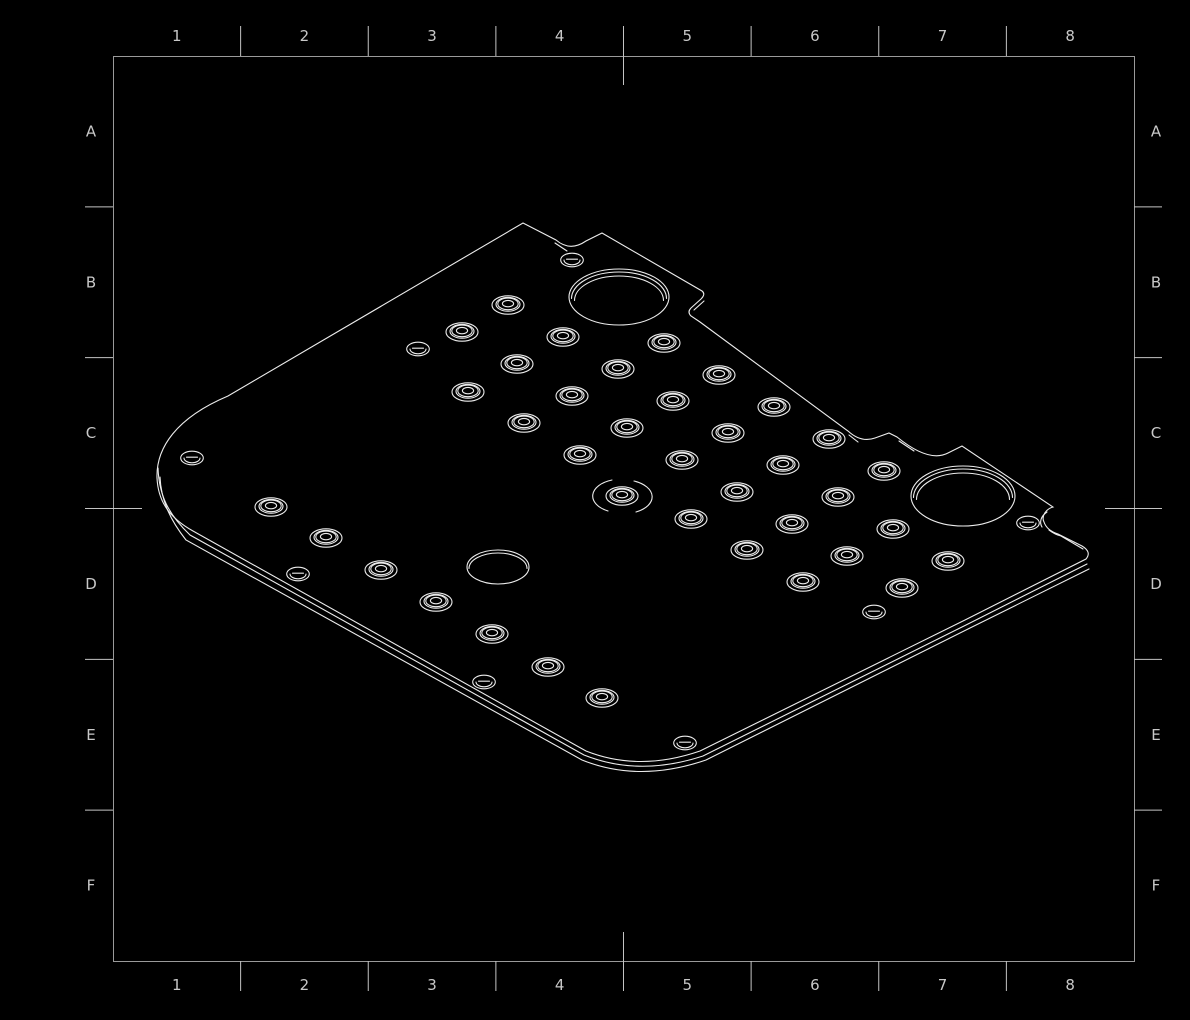 This screenshot has width=1190, height=1020. Describe the element at coordinates (305, 36) in the screenshot. I see `zone-label-top: 2` at that location.